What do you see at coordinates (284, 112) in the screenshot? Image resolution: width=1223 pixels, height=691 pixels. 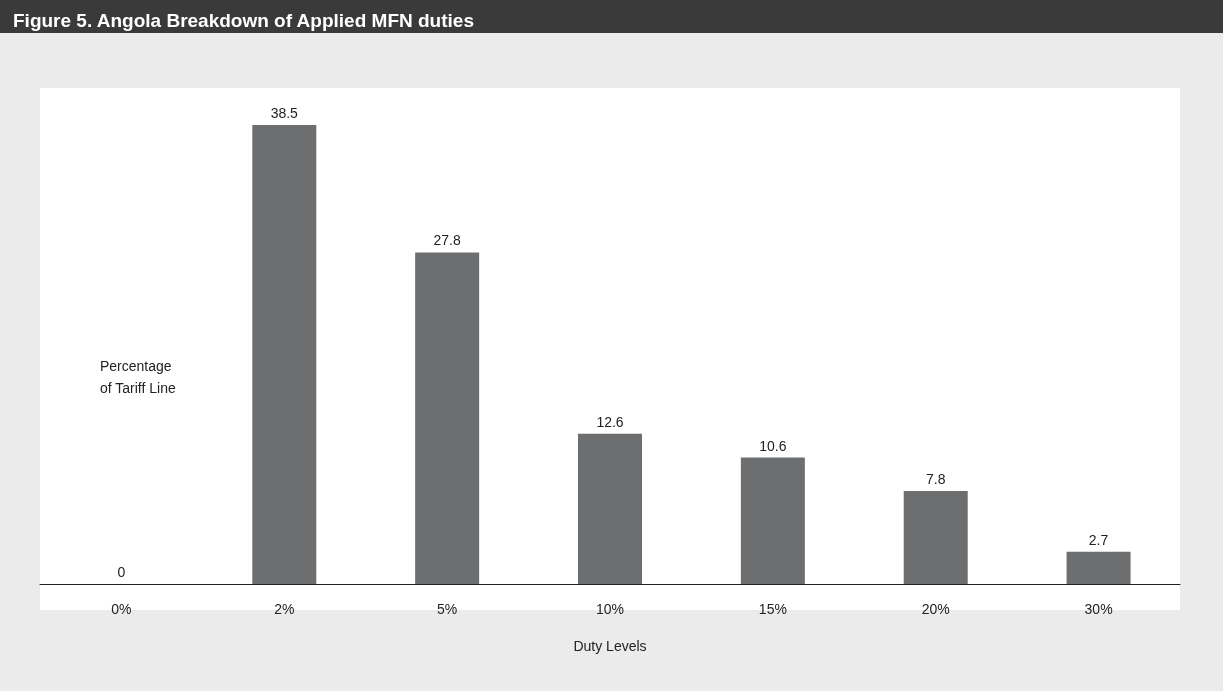 I see `data-label: 38.5` at bounding box center [284, 112].